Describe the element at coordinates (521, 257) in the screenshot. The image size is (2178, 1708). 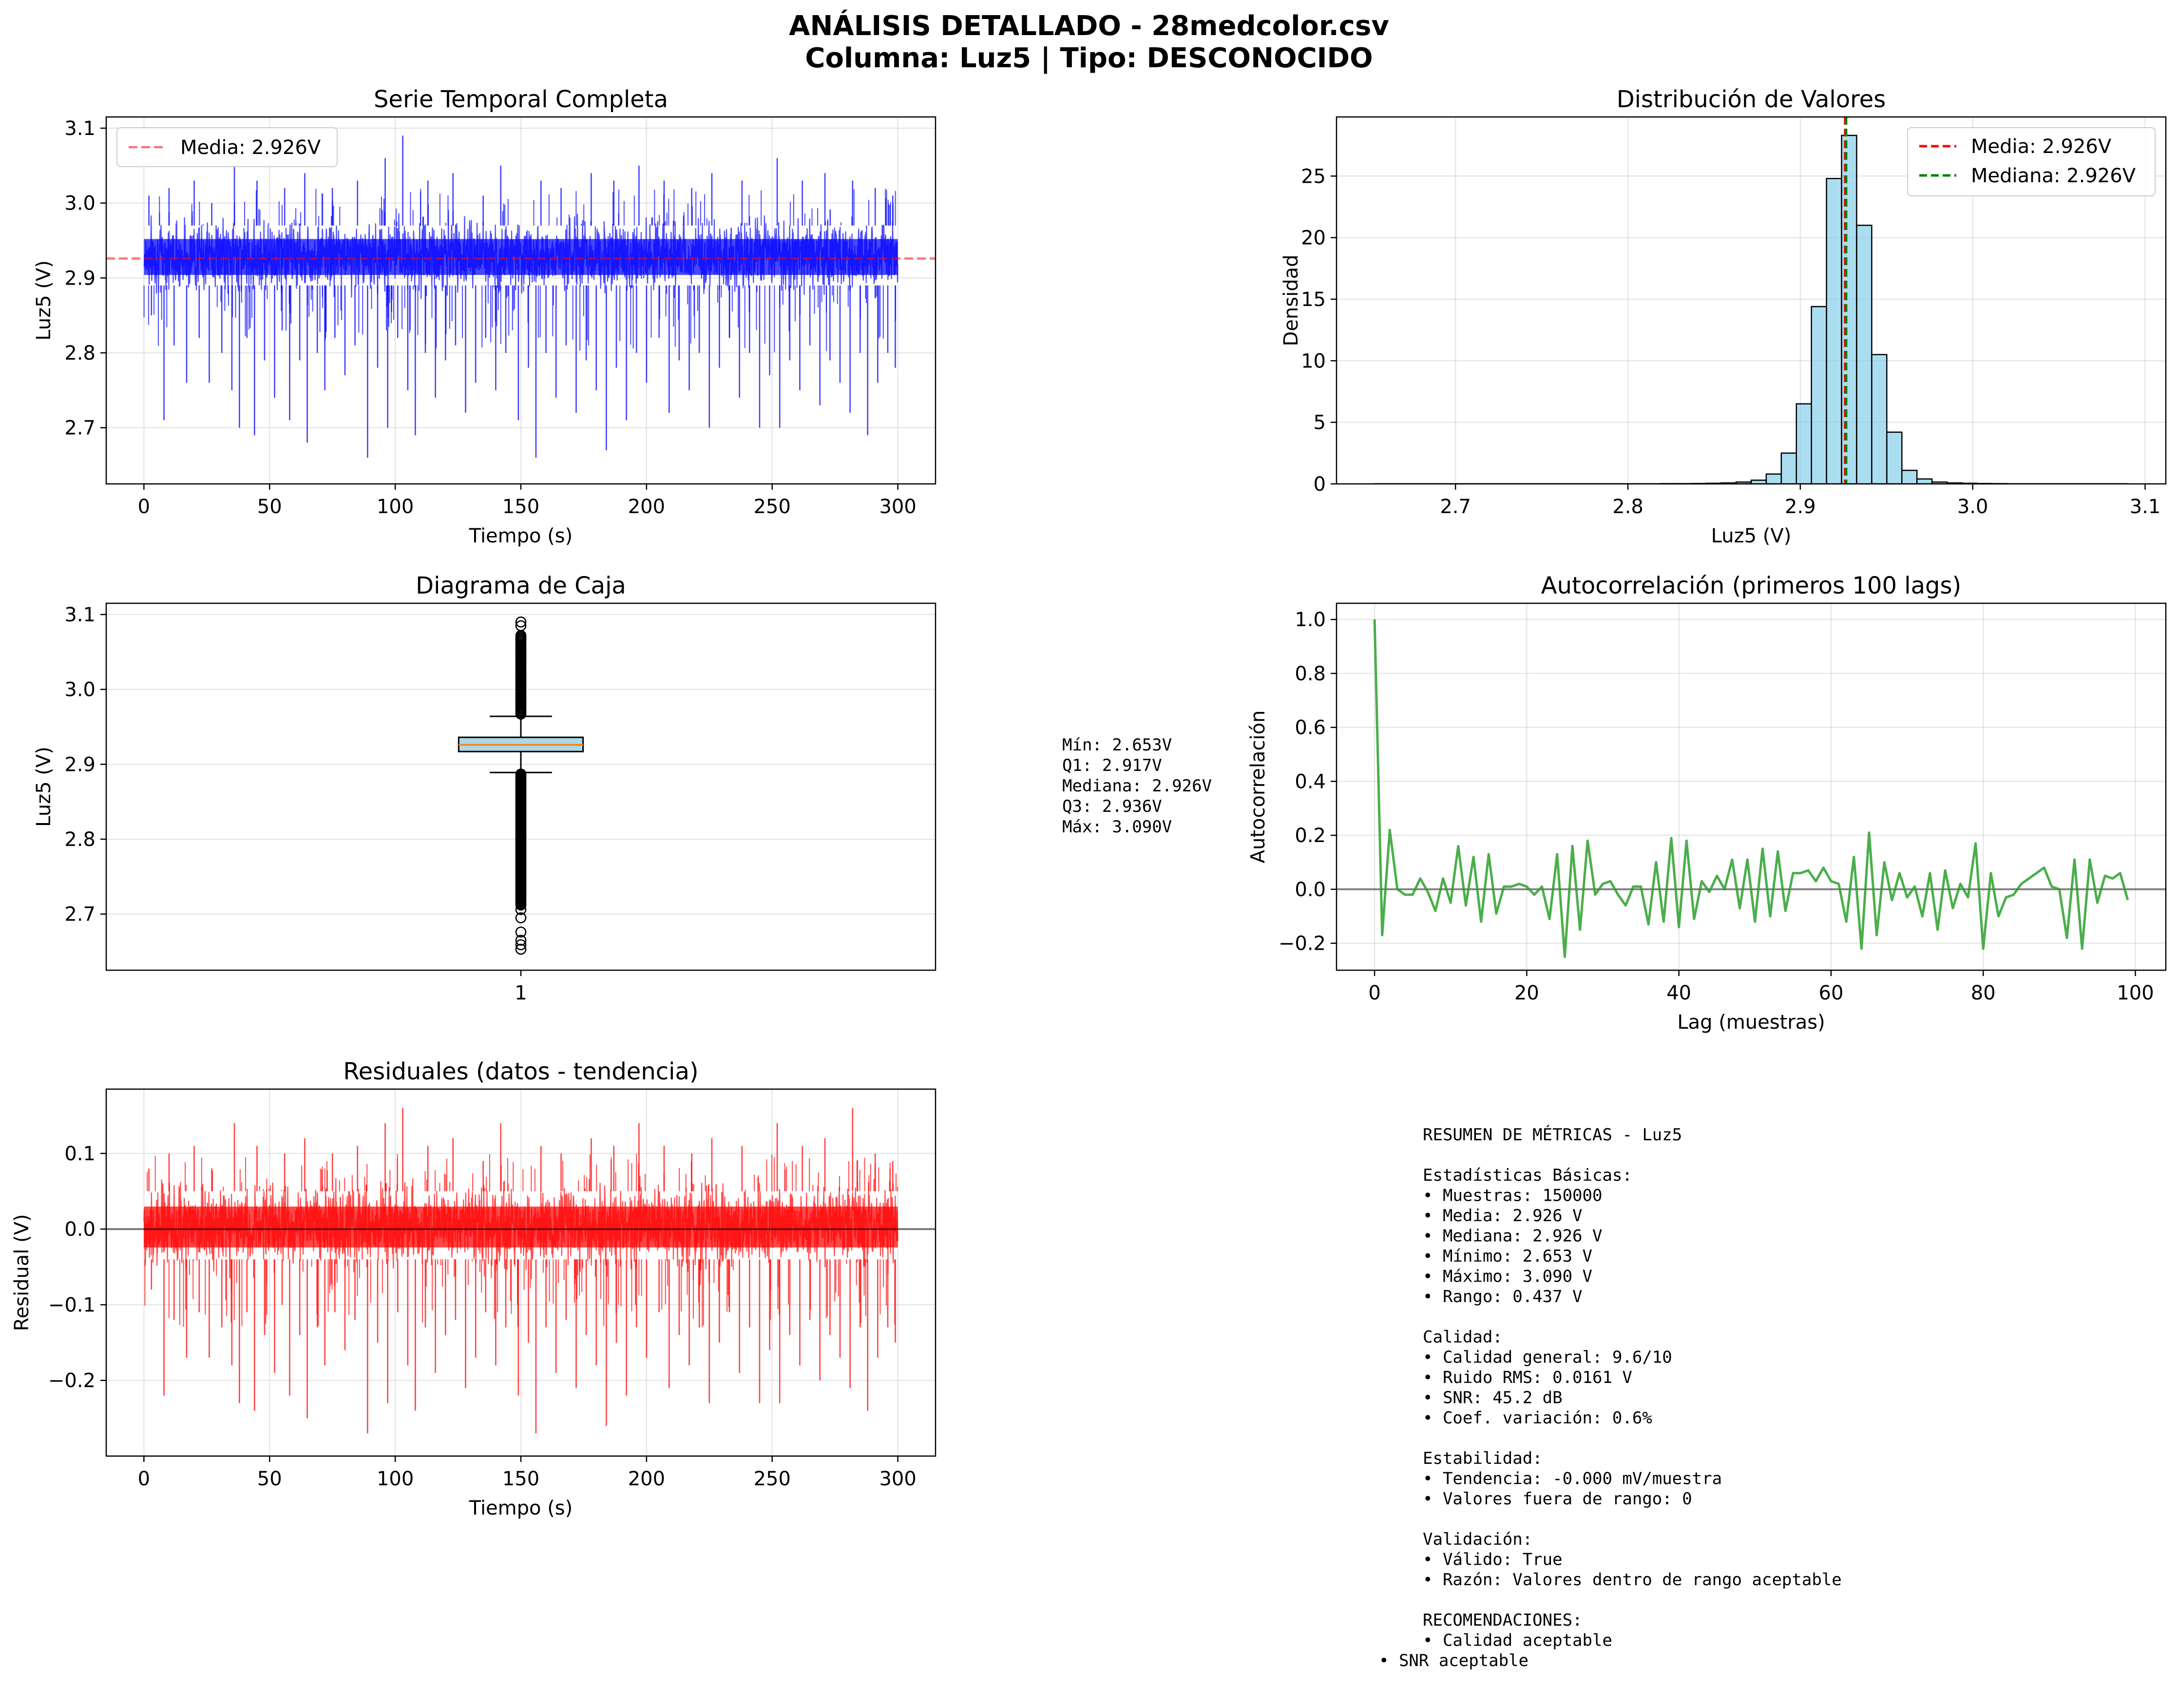
I see `time-series-core` at that location.